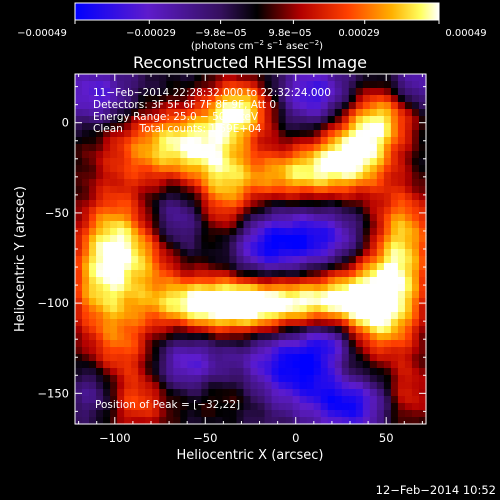  Describe the element at coordinates (221, 33) in the screenshot. I see `colorbar-tick-label: −9.8e−05` at that location.